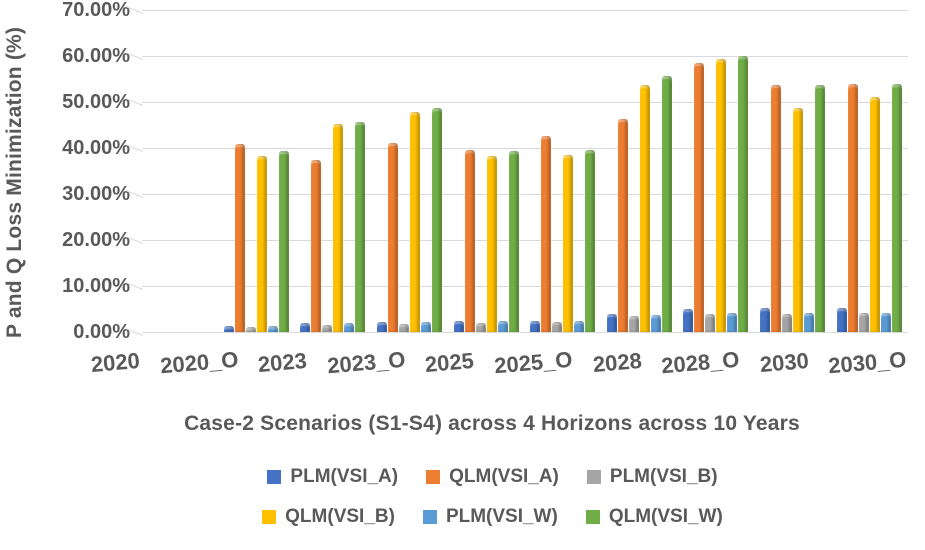 The height and width of the screenshot is (550, 925). What do you see at coordinates (784, 362) in the screenshot?
I see `x-category-label: 2030` at bounding box center [784, 362].